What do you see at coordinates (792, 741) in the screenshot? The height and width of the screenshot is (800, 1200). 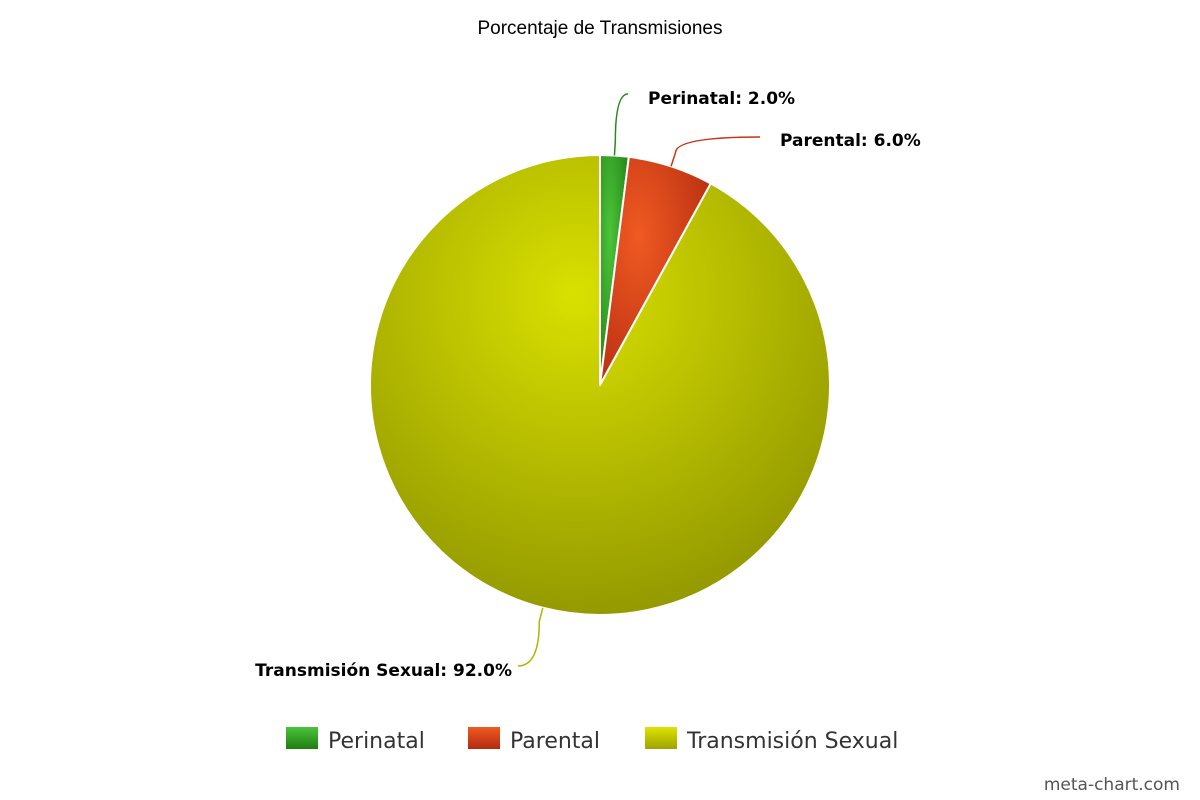 I see `legend-label-transmision-sexual: Transmisión Sexual` at bounding box center [792, 741].